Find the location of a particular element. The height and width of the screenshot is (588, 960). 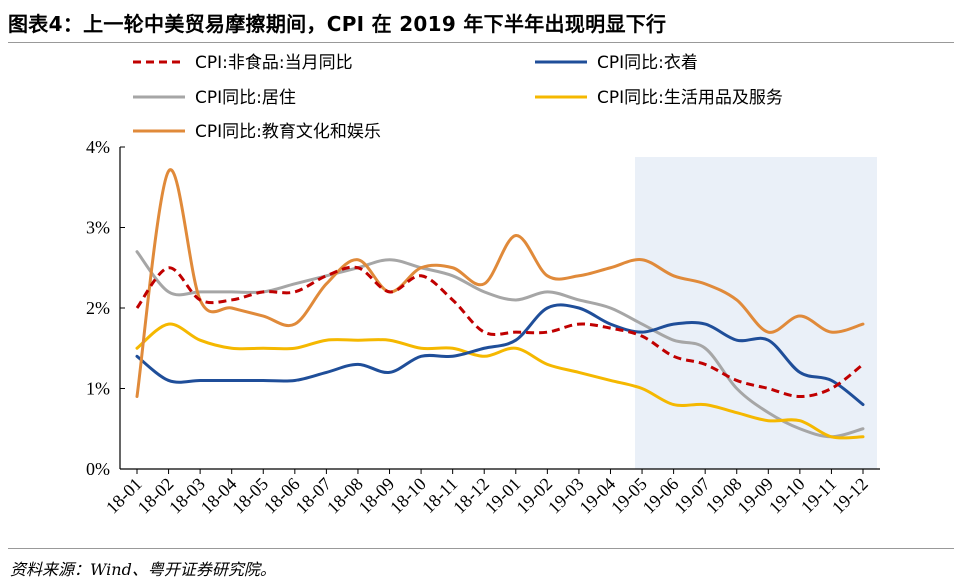

y-tick-label: 3% is located at coordinates (98, 228).